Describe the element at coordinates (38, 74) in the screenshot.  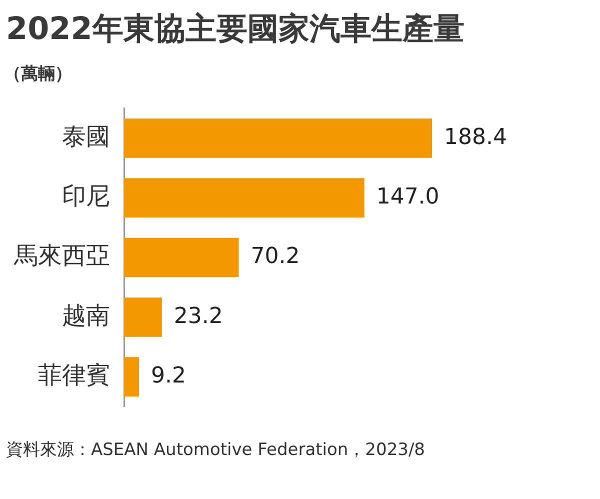
I see `chart-subtitle: （萬輛）` at that location.